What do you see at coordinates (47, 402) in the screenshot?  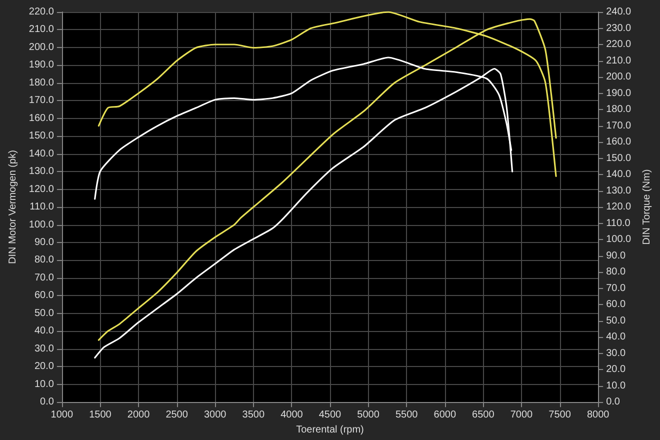 I see `y-tick-label: 0.0` at bounding box center [47, 402].